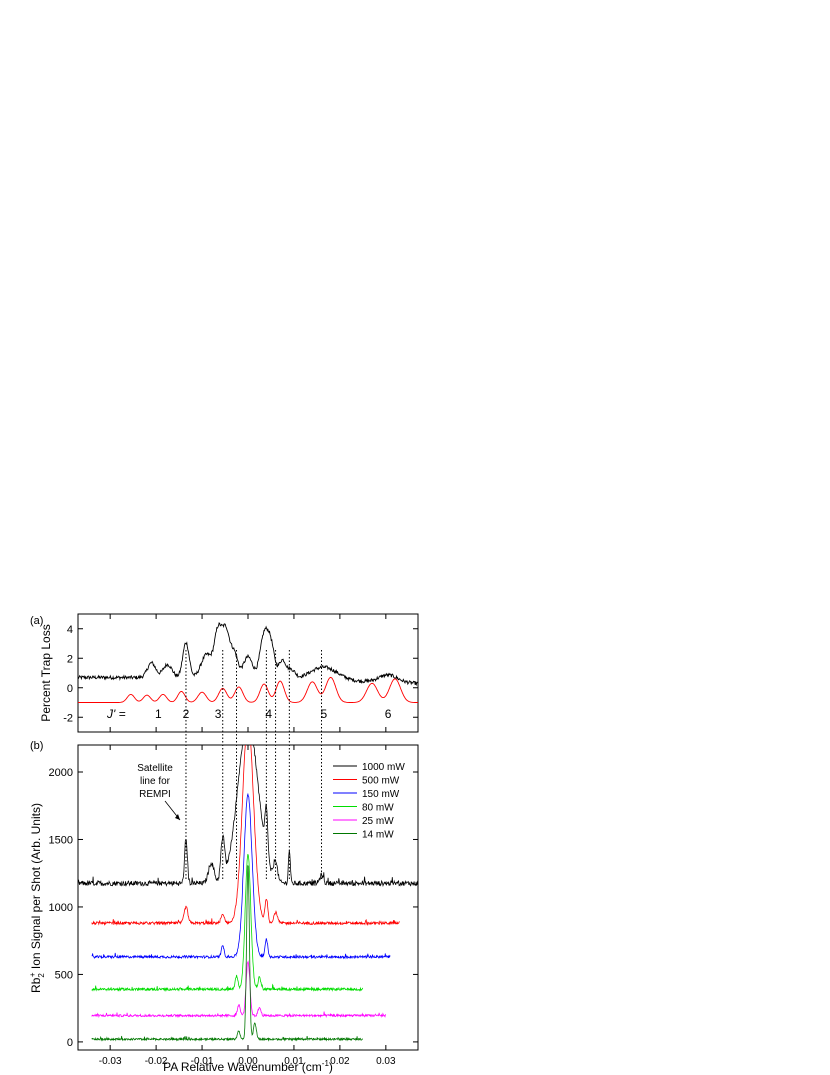 The width and height of the screenshot is (830, 1075). Describe the element at coordinates (155, 768) in the screenshot. I see `annotation-line-1: Satellite` at that location.